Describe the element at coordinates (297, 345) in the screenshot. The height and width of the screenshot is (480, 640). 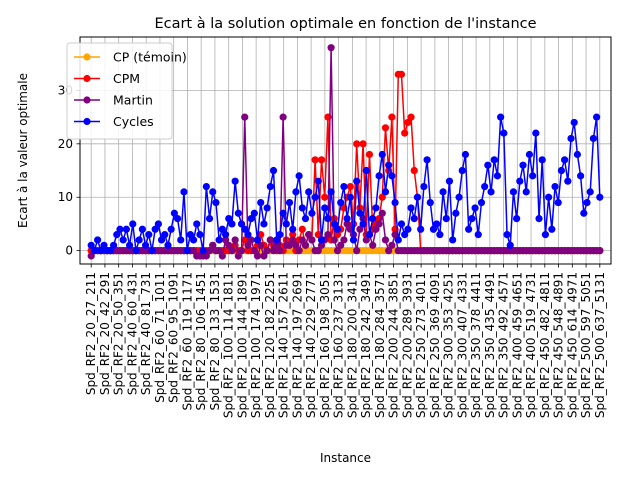
I see `x-tick-label: Spd_RF2_140_197_2691` at that location.